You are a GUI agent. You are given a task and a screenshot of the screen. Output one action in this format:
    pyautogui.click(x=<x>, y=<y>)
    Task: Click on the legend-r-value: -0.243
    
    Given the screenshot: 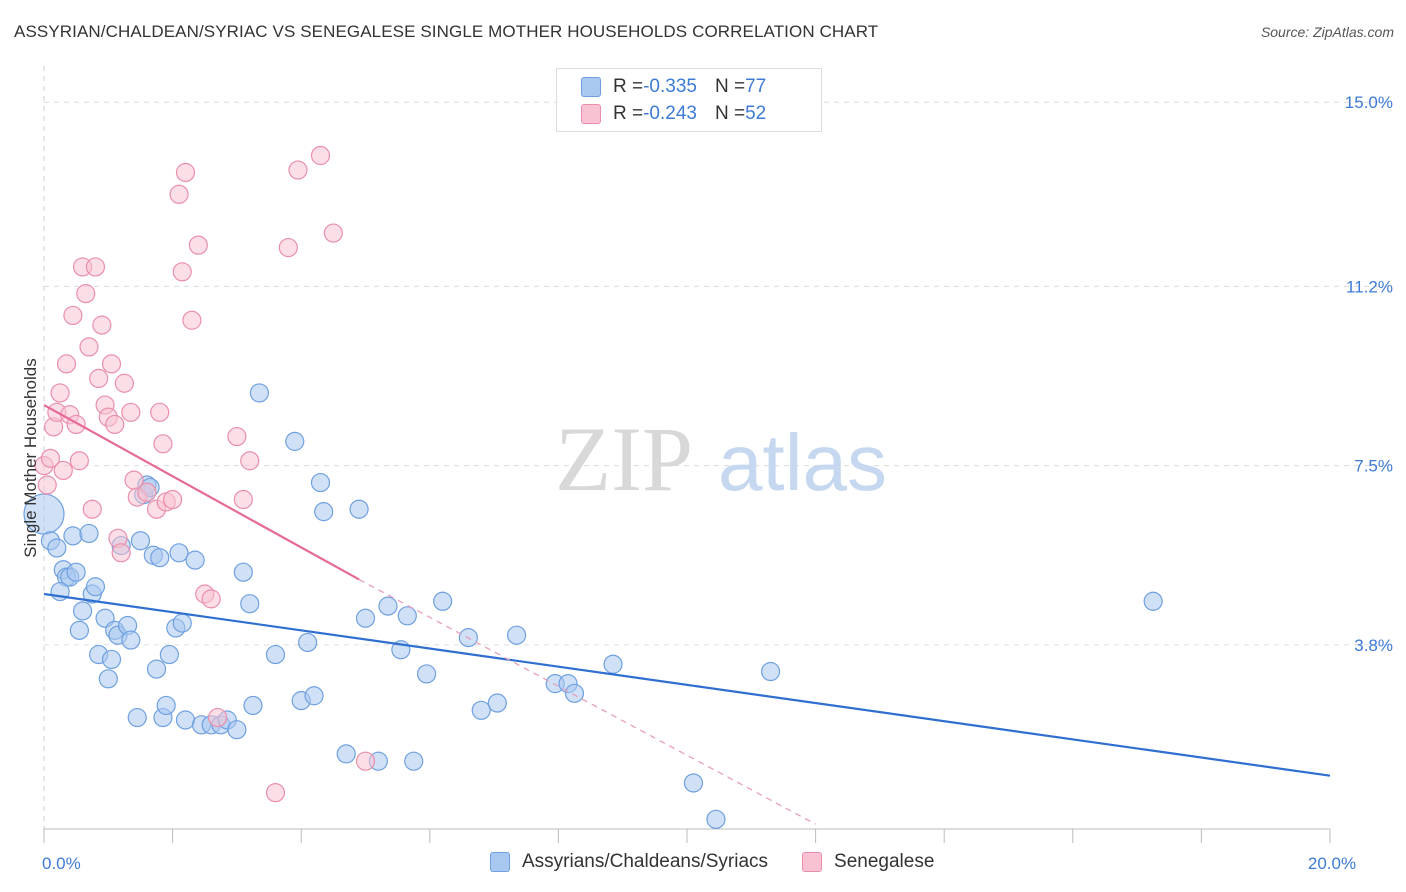 What is the action you would take?
    pyautogui.click(x=670, y=113)
    